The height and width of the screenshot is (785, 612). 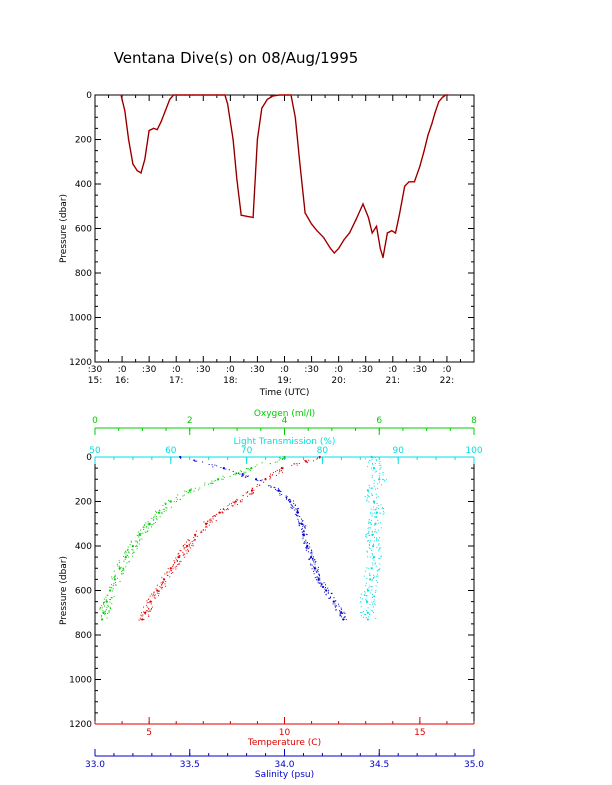 I want to click on salinity-tick-label: 33.0, so click(x=95, y=765).